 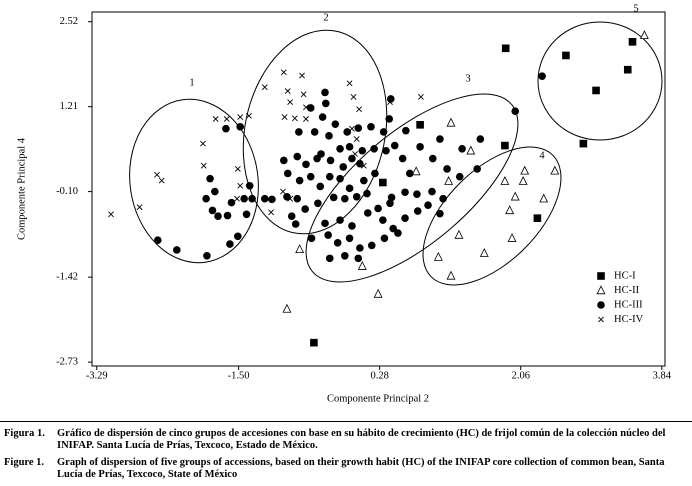 I want to click on y-tick-label: -1.42, so click(x=67, y=277).